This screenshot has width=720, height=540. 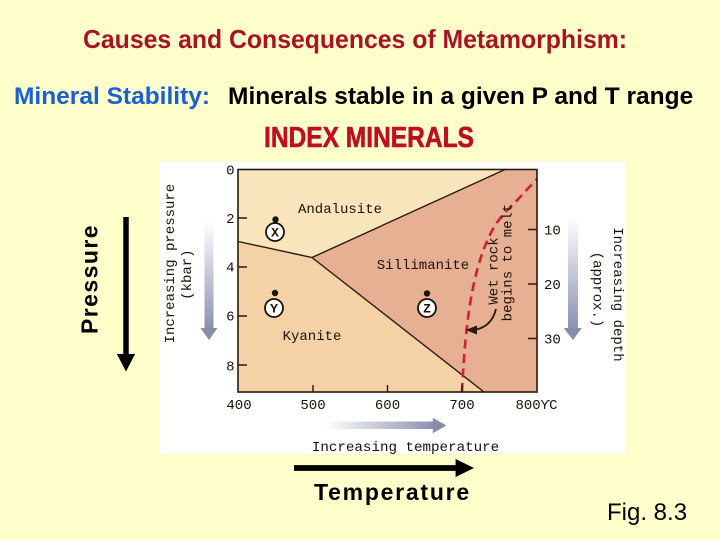 I want to click on svg-text: 2, so click(x=230, y=220).